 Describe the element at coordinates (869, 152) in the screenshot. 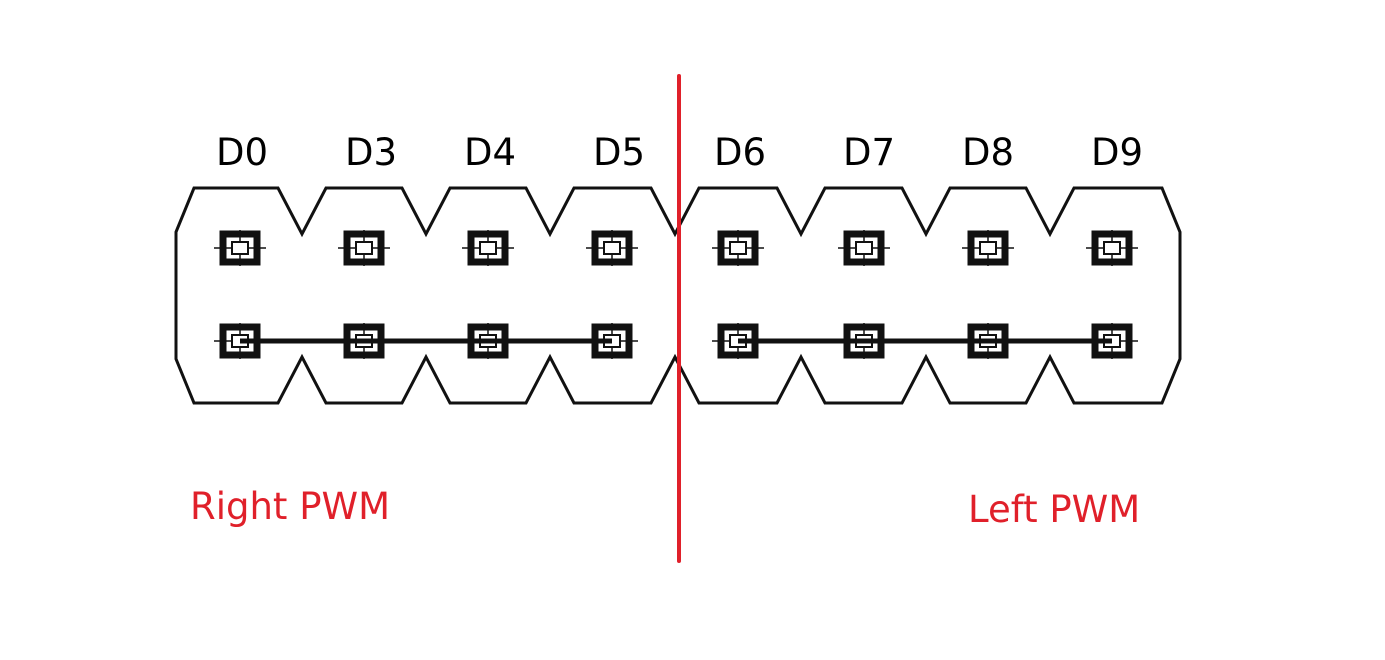

I see `pin-label-d7: D7` at that location.